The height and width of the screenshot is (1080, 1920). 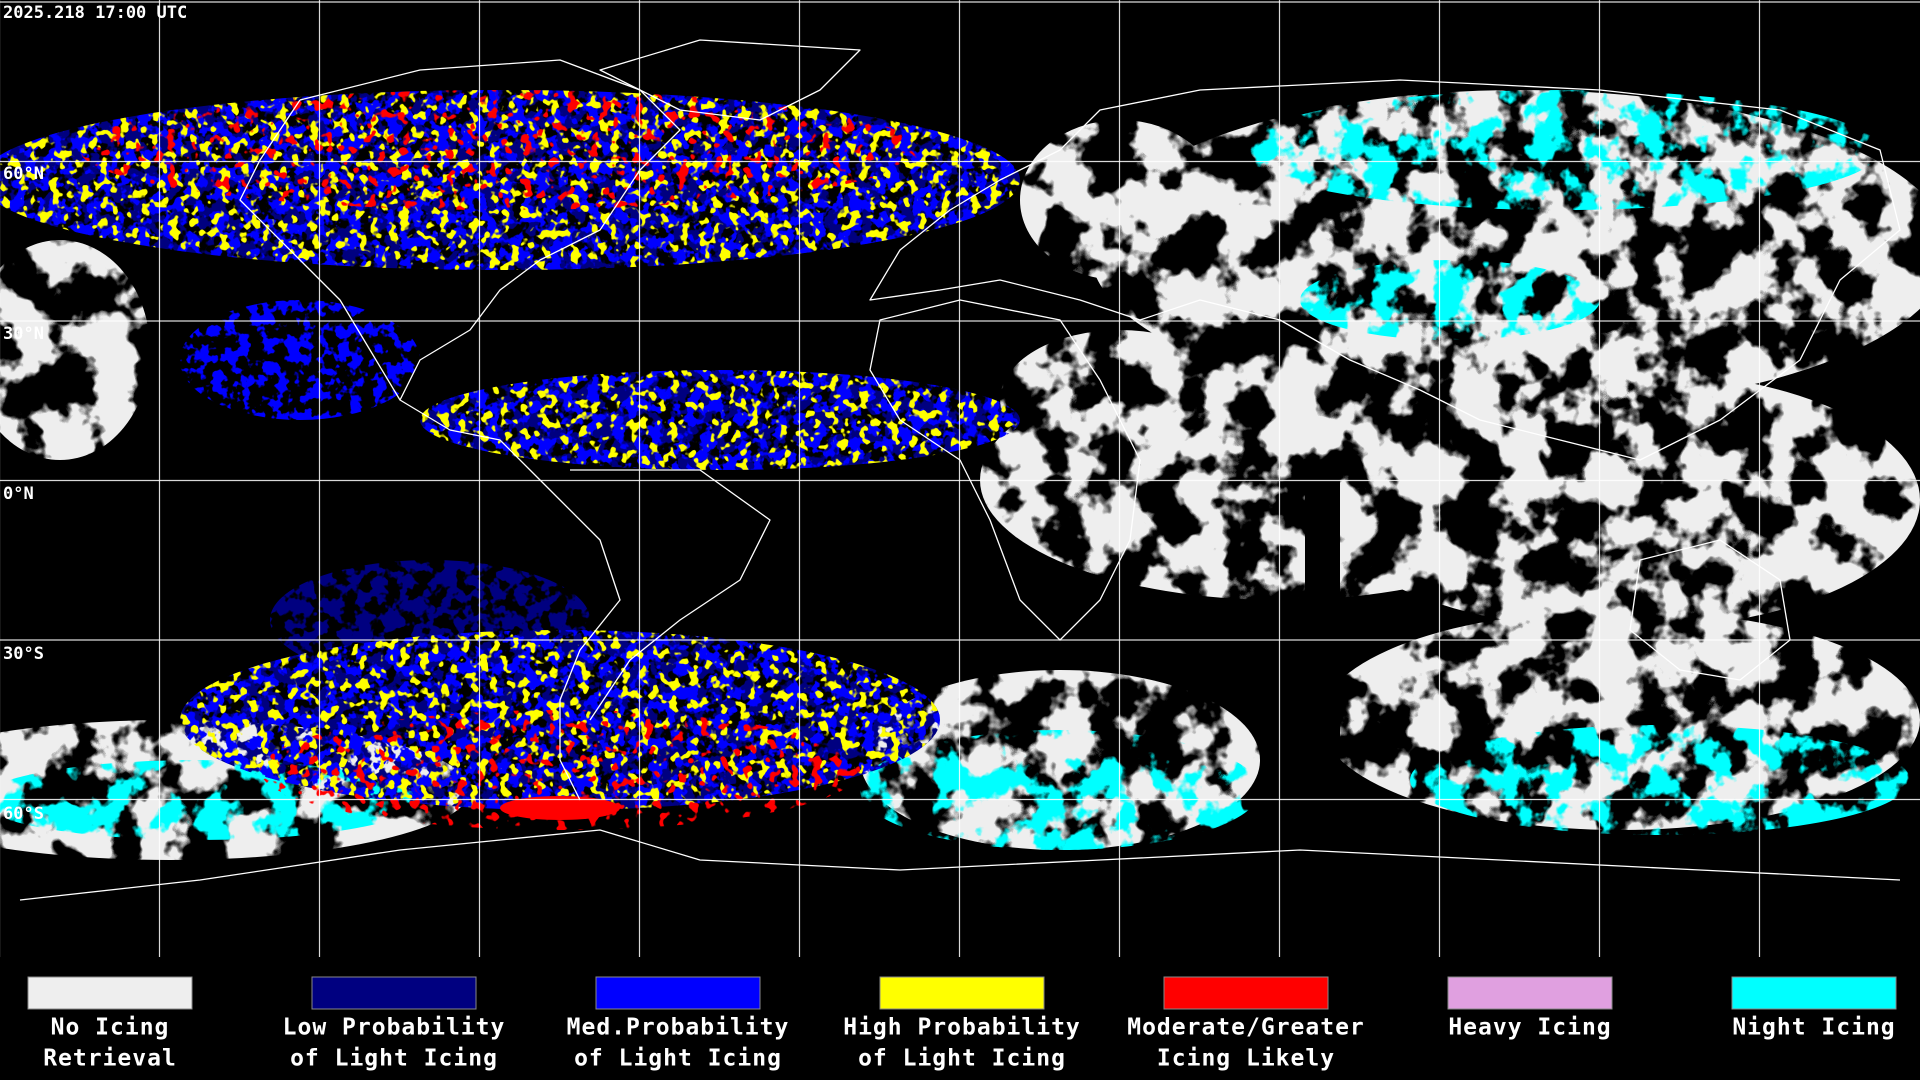 What do you see at coordinates (110, 1028) in the screenshot?
I see `legend-label: No Icing` at bounding box center [110, 1028].